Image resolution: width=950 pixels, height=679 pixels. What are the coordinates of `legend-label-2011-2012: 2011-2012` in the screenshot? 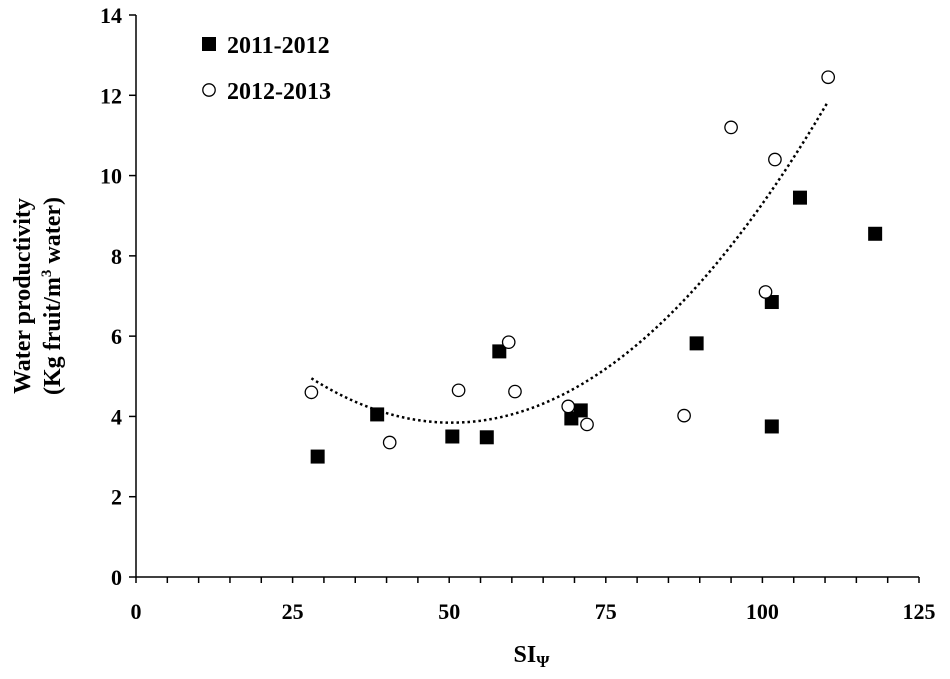 It's located at (278, 46).